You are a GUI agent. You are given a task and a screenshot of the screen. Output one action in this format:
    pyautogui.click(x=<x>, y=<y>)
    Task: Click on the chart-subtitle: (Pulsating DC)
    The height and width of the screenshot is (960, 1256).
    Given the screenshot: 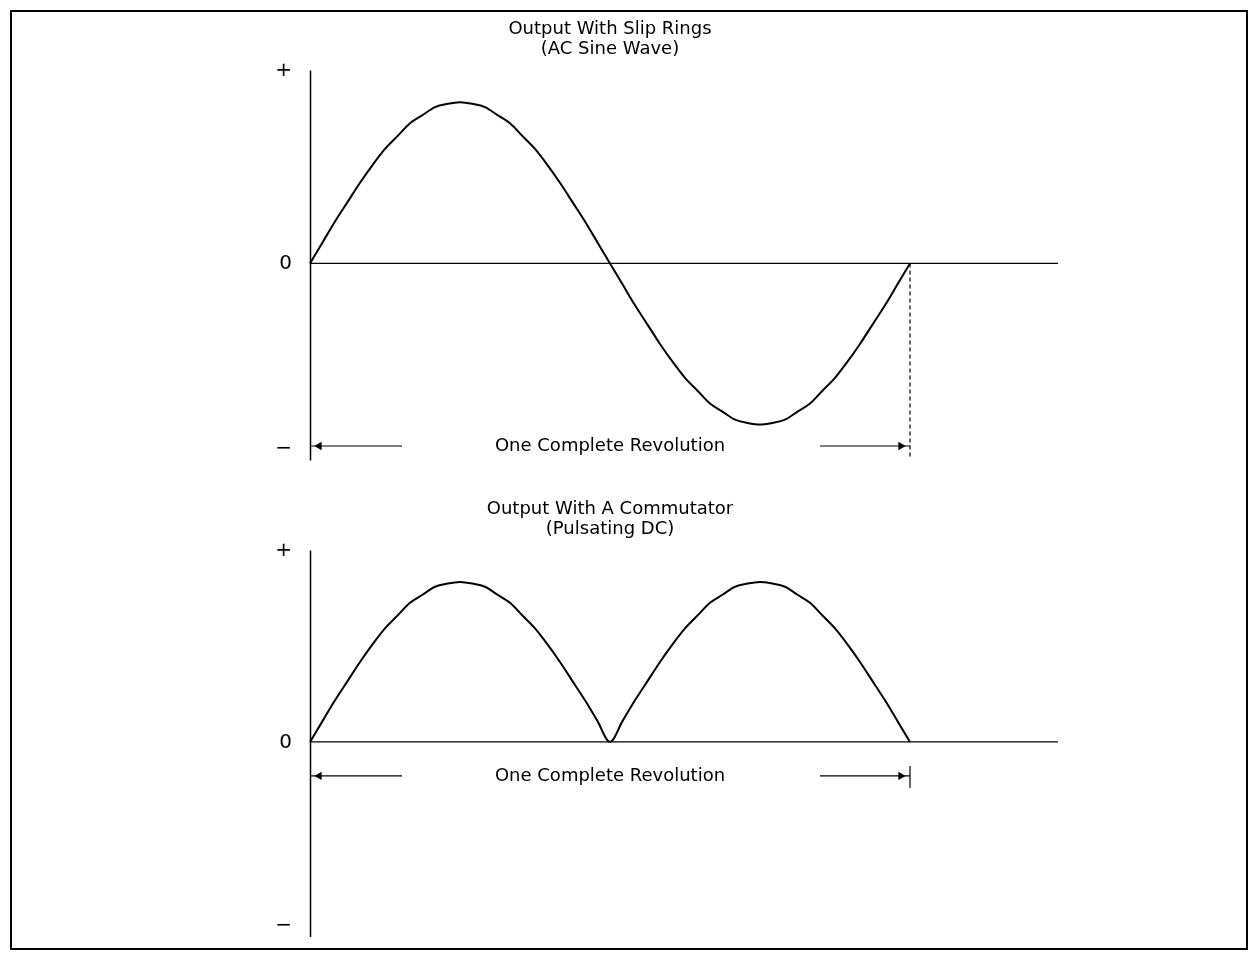 What is the action you would take?
    pyautogui.click(x=610, y=527)
    